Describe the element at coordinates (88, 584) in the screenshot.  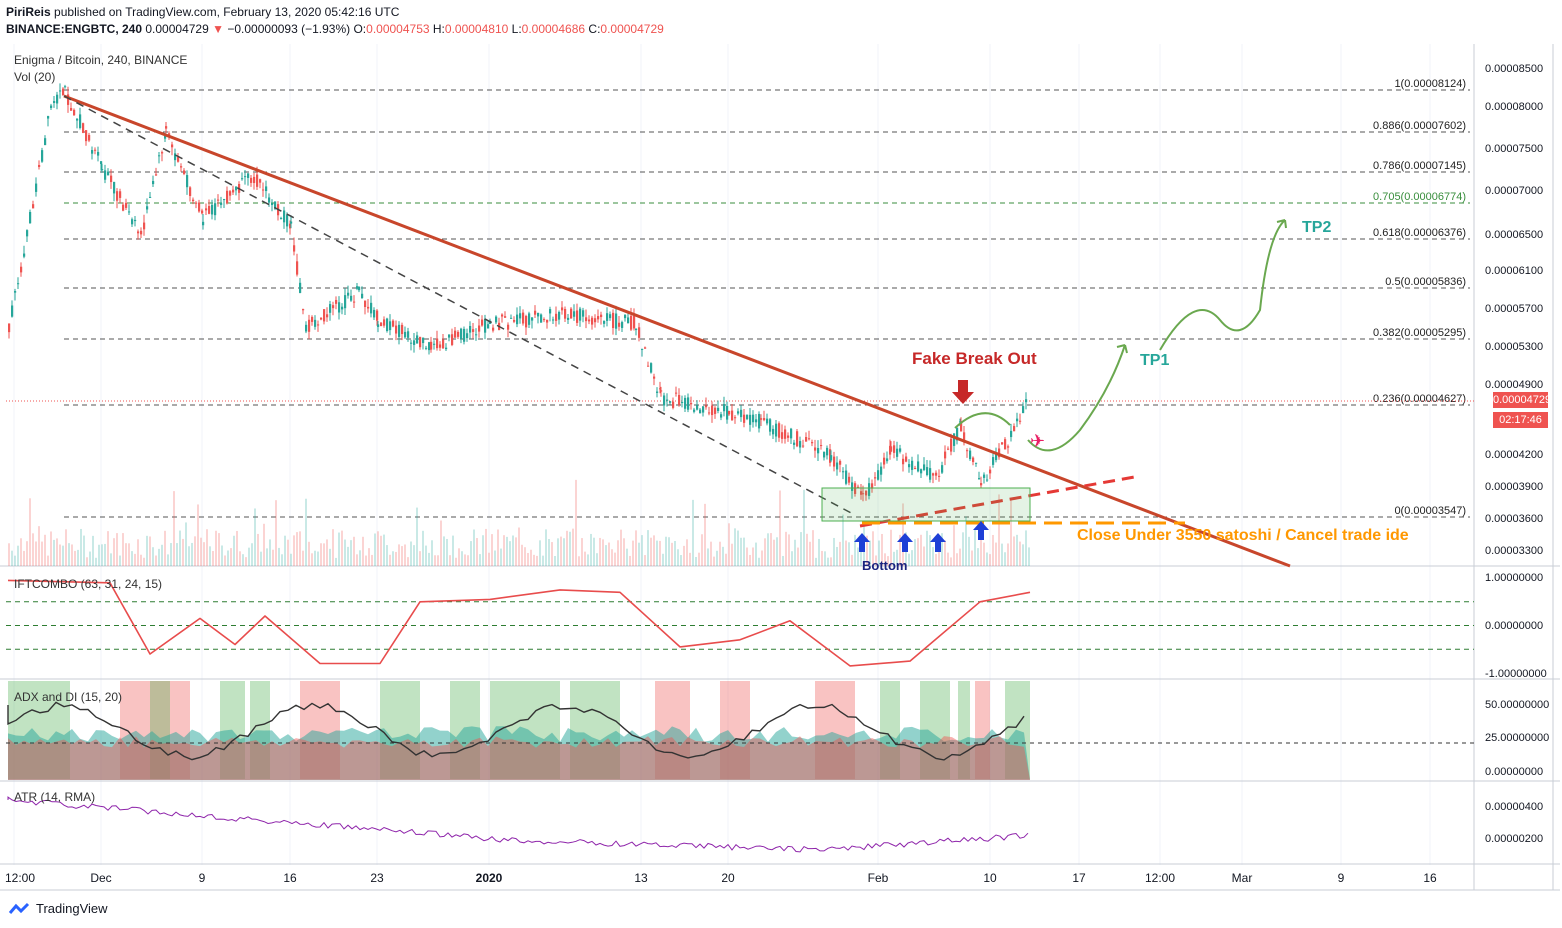
I see `ift-legend: IFTCOMBO (63, 31, 24, 15)` at that location.